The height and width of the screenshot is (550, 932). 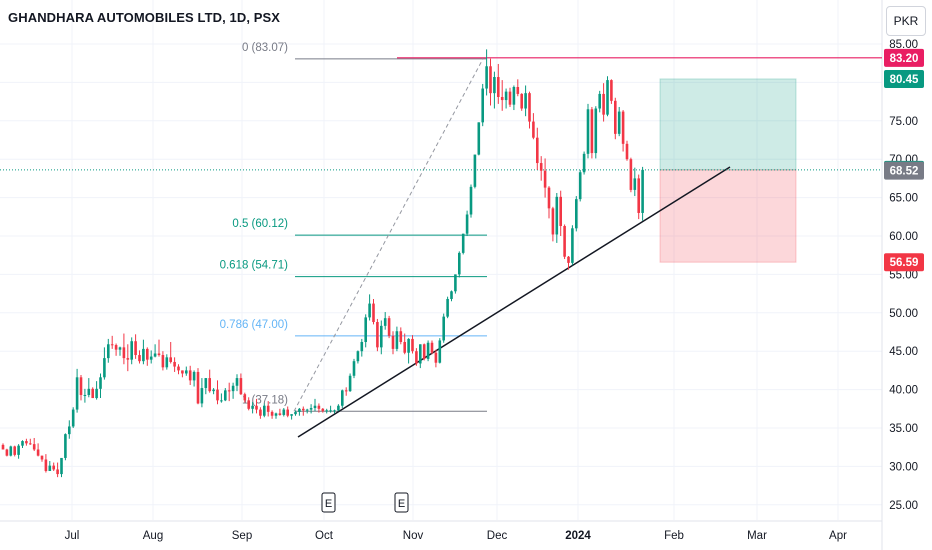 What do you see at coordinates (903, 314) in the screenshot?
I see `price-tick-label: 50.00` at bounding box center [903, 314].